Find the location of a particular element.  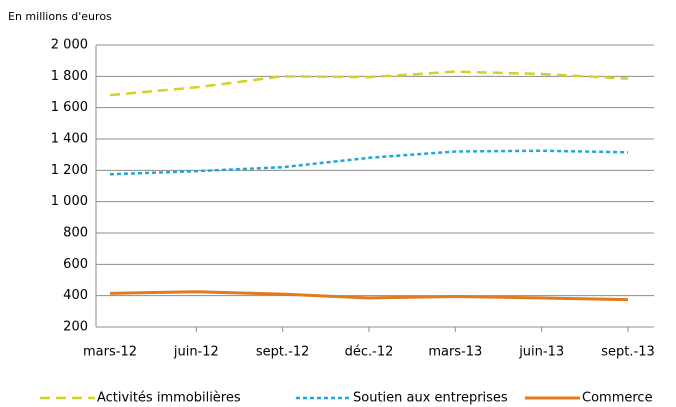

y-tick-label: 800 is located at coordinates (75, 233).